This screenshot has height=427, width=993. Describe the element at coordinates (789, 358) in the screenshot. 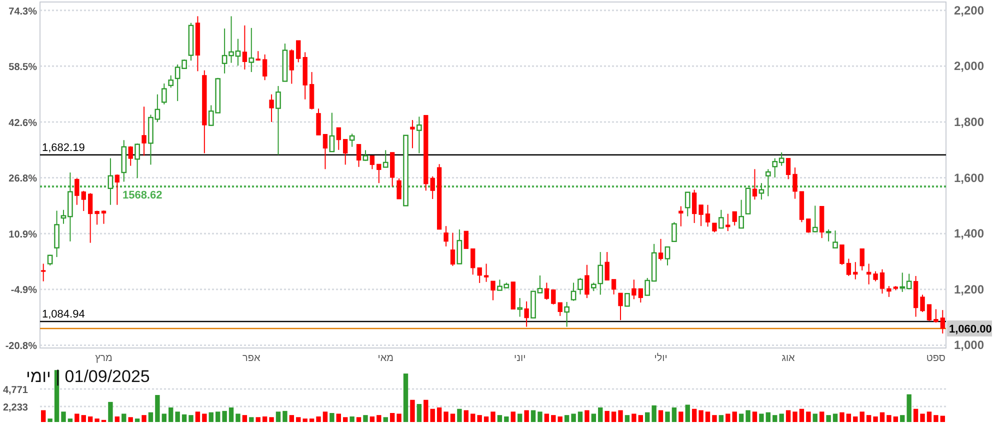

I see `x-tick-label: אוג` at that location.